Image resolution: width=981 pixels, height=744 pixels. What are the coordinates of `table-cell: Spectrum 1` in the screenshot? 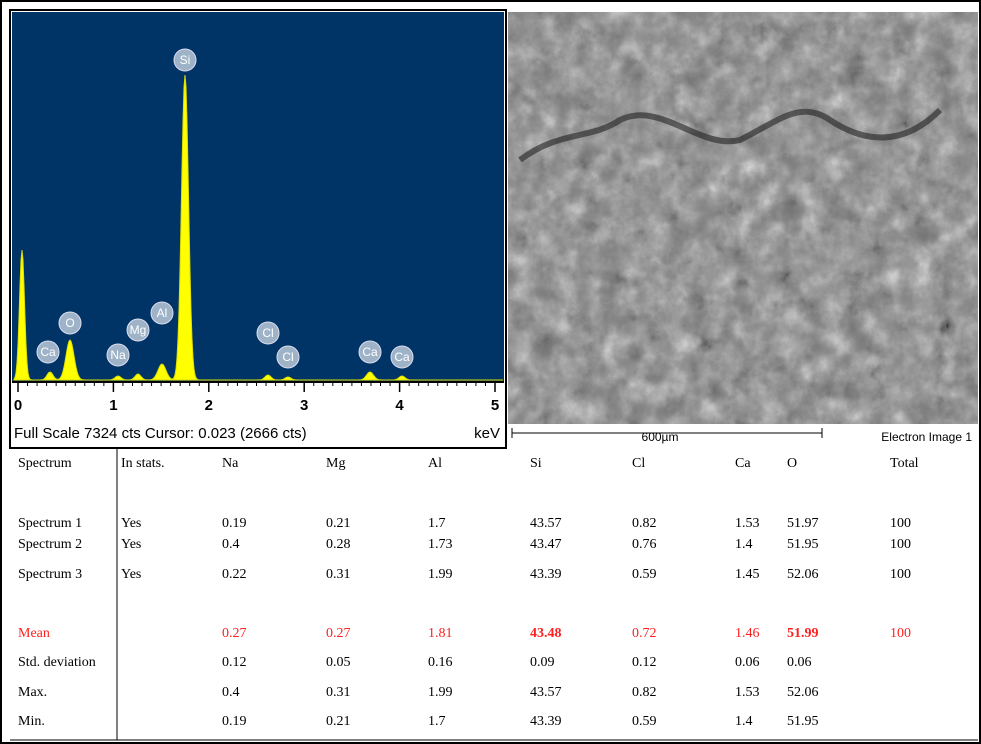 It's located at (50, 523).